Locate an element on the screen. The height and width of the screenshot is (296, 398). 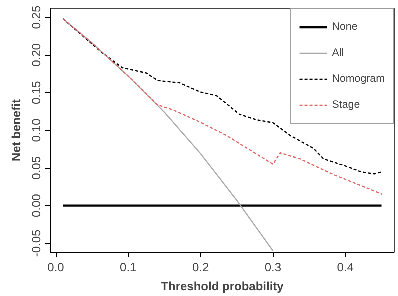
y-tick-label: -0.05 is located at coordinates (37, 243).